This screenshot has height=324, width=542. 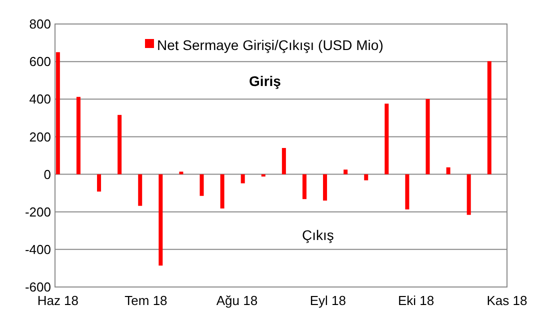 What do you see at coordinates (328, 300) in the screenshot?
I see `x-tick-label: Eyl 18` at bounding box center [328, 300].